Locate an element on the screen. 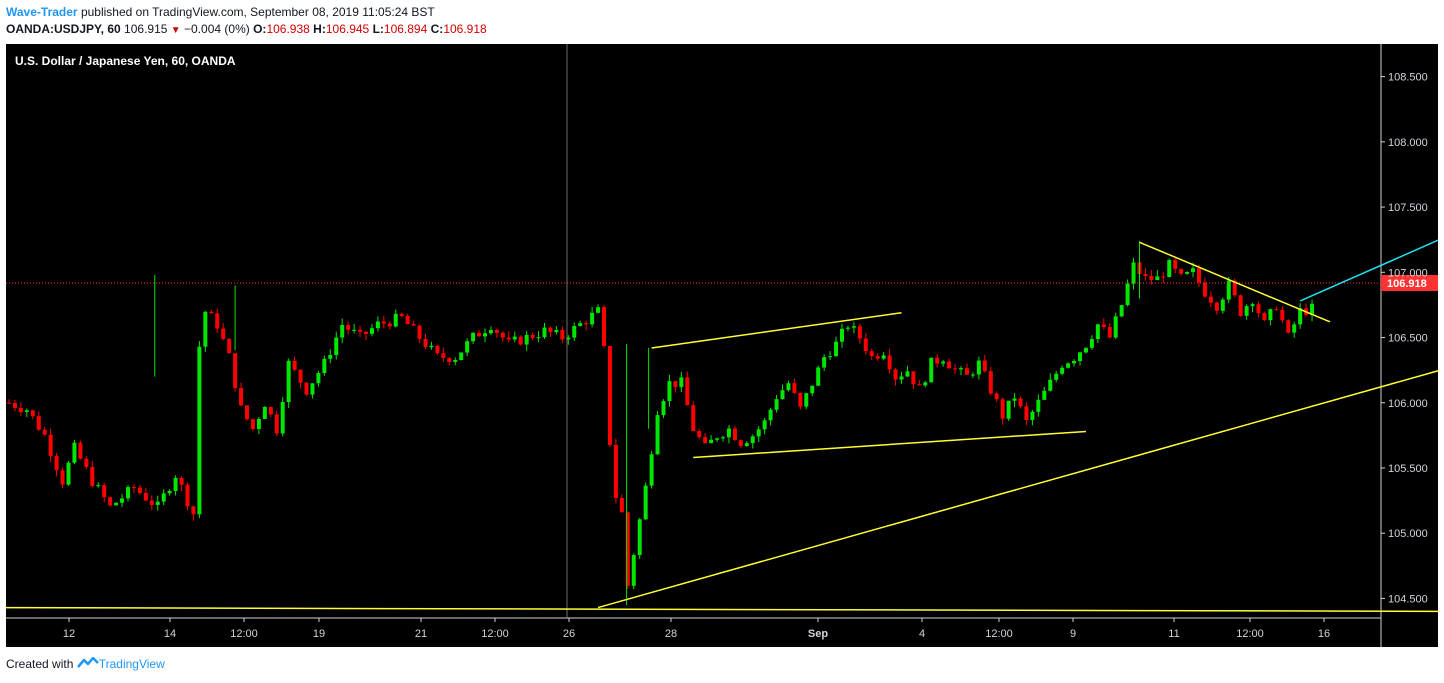 The height and width of the screenshot is (683, 1444). price-tick-label: 105.000 is located at coordinates (1408, 534).